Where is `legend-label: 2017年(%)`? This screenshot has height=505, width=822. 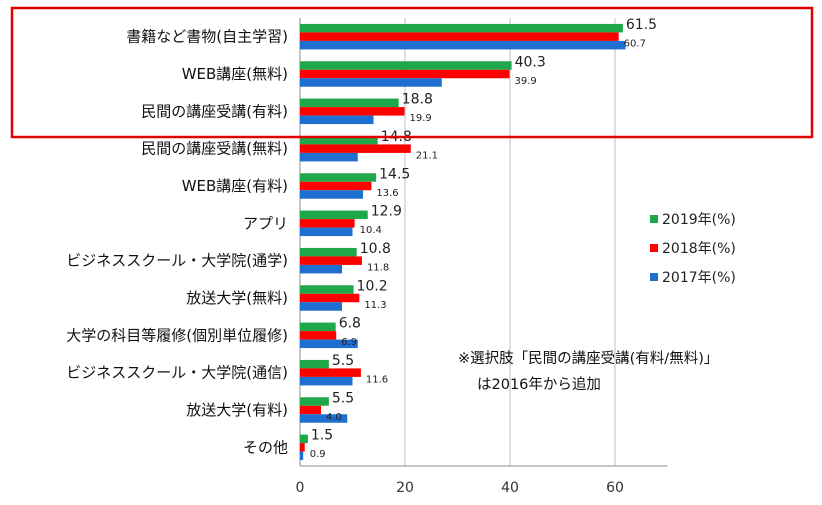
legend-label: 2017年(%) is located at coordinates (699, 278).